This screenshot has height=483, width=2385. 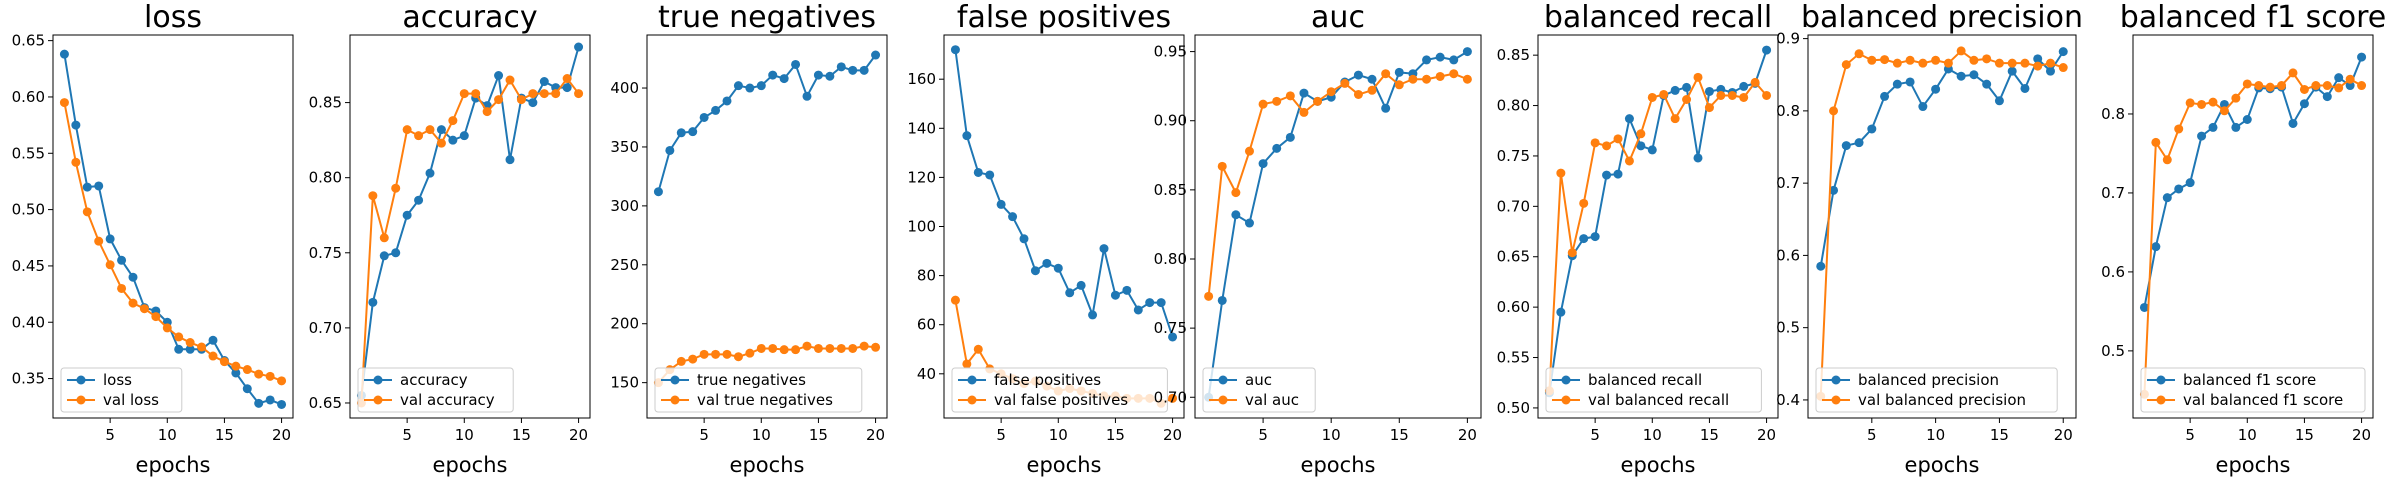 What do you see at coordinates (325, 103) in the screenshot?
I see `accuracy-ytick-4: 0.85` at bounding box center [325, 103].